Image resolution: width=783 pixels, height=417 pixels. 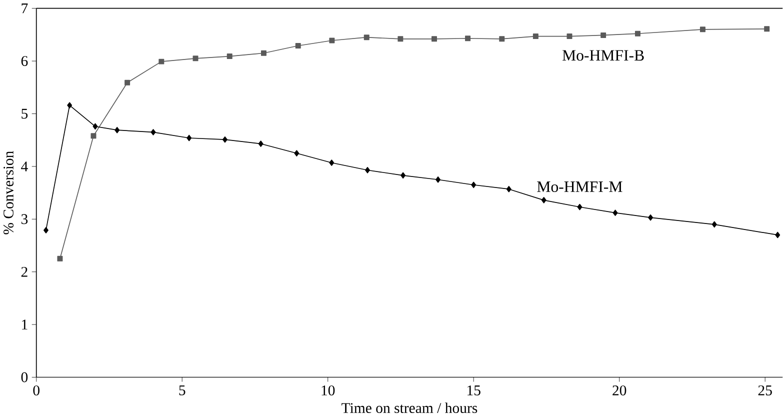 I want to click on series-label: Mo-HMFI-B, so click(x=603, y=55).